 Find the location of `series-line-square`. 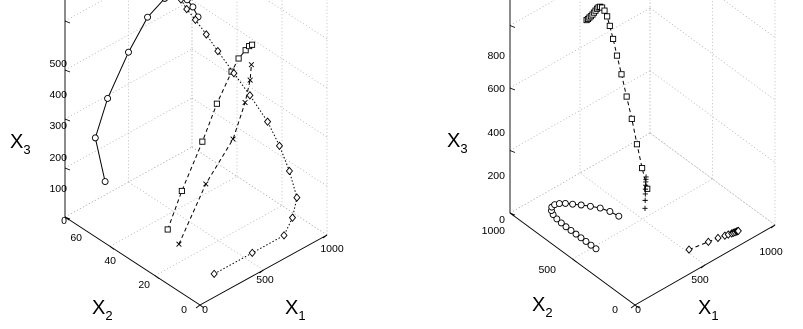

series-line-square is located at coordinates (210, 137).